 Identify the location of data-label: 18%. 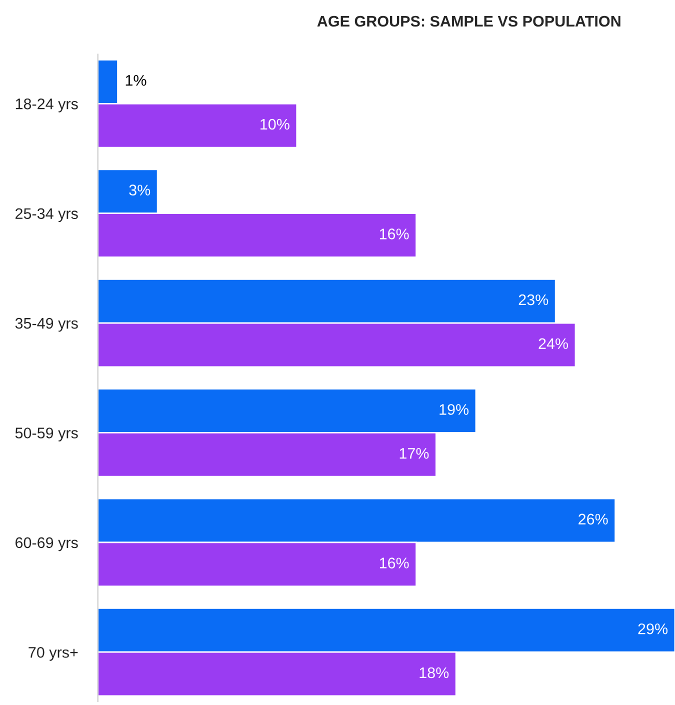
(434, 672).